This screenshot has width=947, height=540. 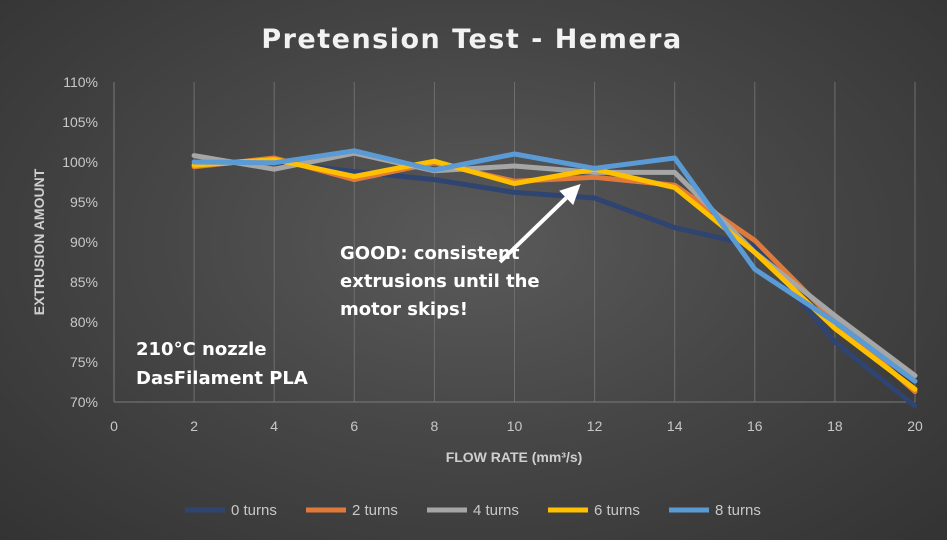 What do you see at coordinates (254, 510) in the screenshot?
I see `legend-label: 0 turns` at bounding box center [254, 510].